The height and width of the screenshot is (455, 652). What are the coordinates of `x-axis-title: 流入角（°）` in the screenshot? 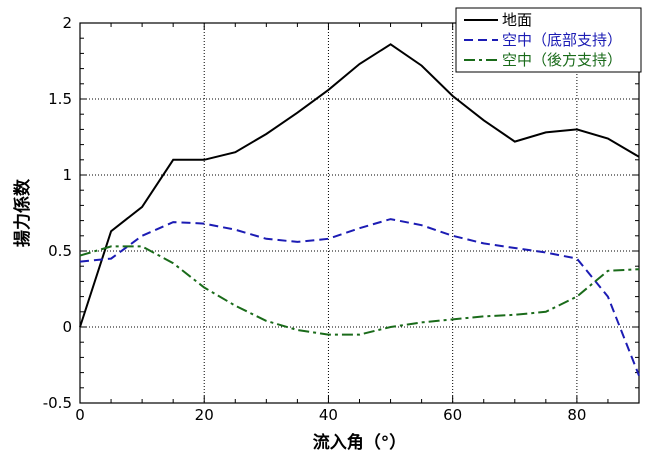 It's located at (360, 442).